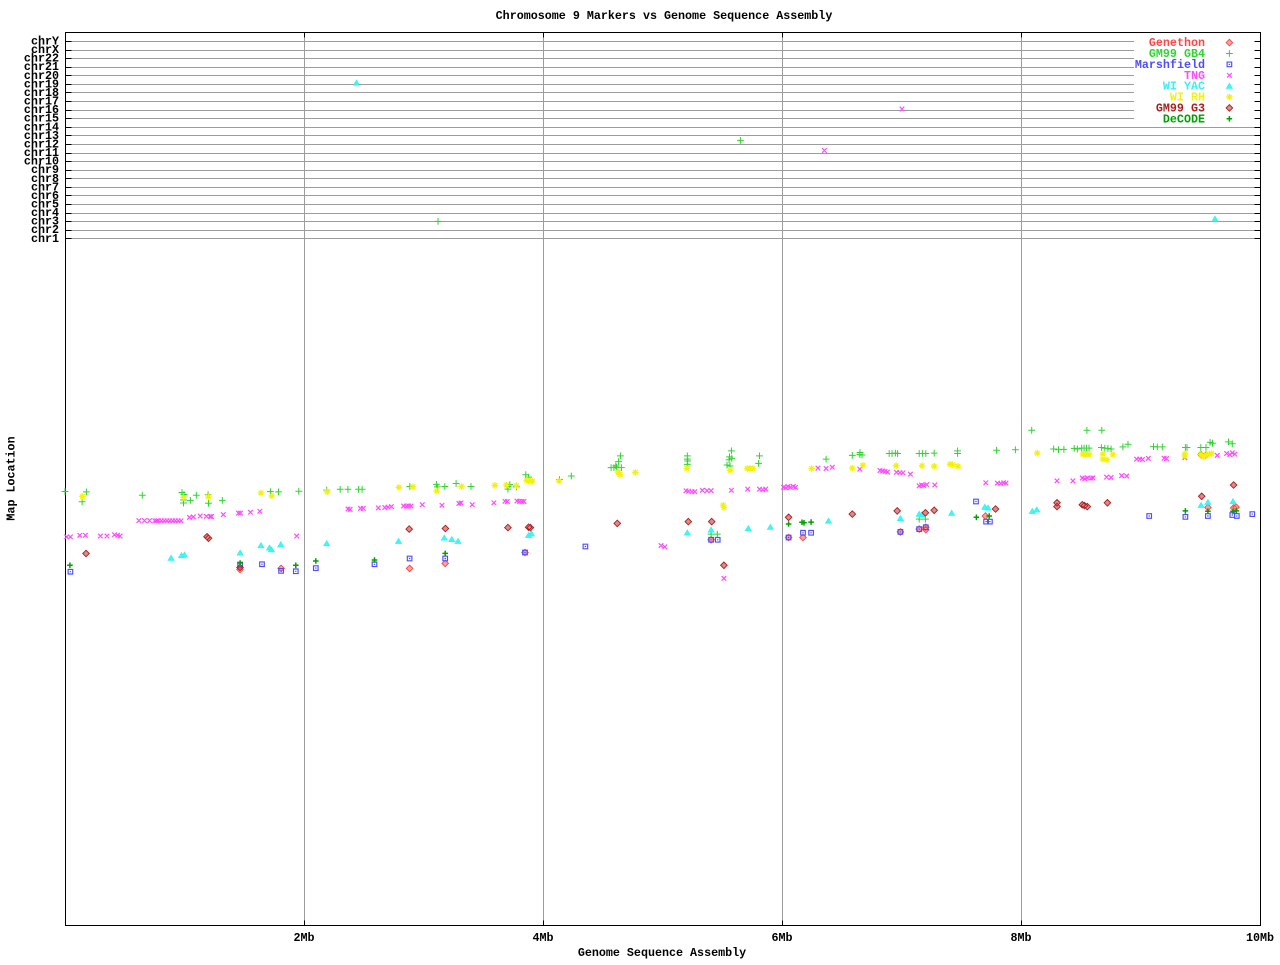  Describe the element at coordinates (45, 50) in the screenshot. I see `svg-text: chrX` at that location.